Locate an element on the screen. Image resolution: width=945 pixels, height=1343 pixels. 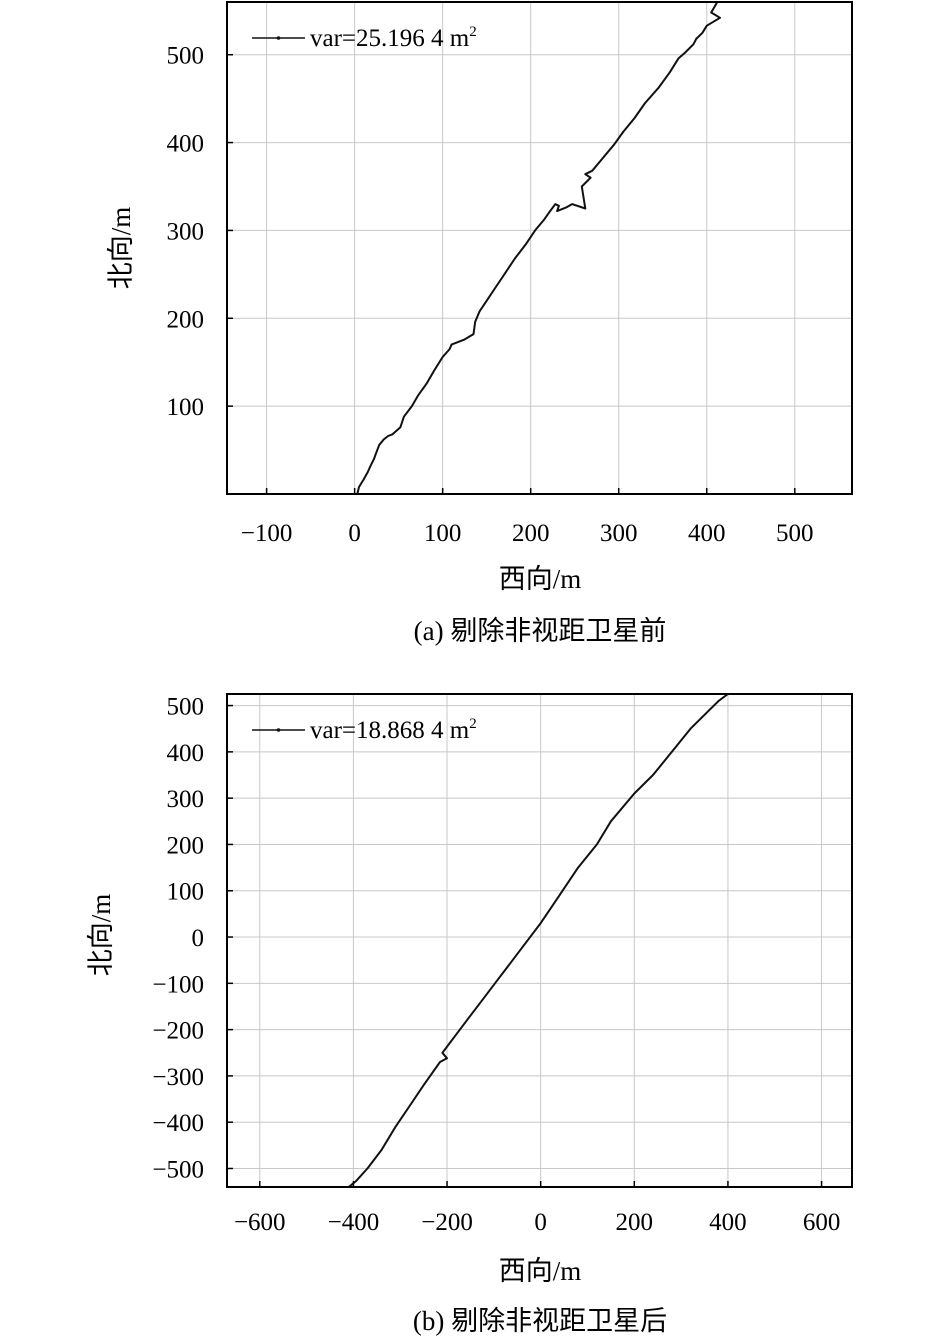
x-tick-label: 100 is located at coordinates (443, 533).